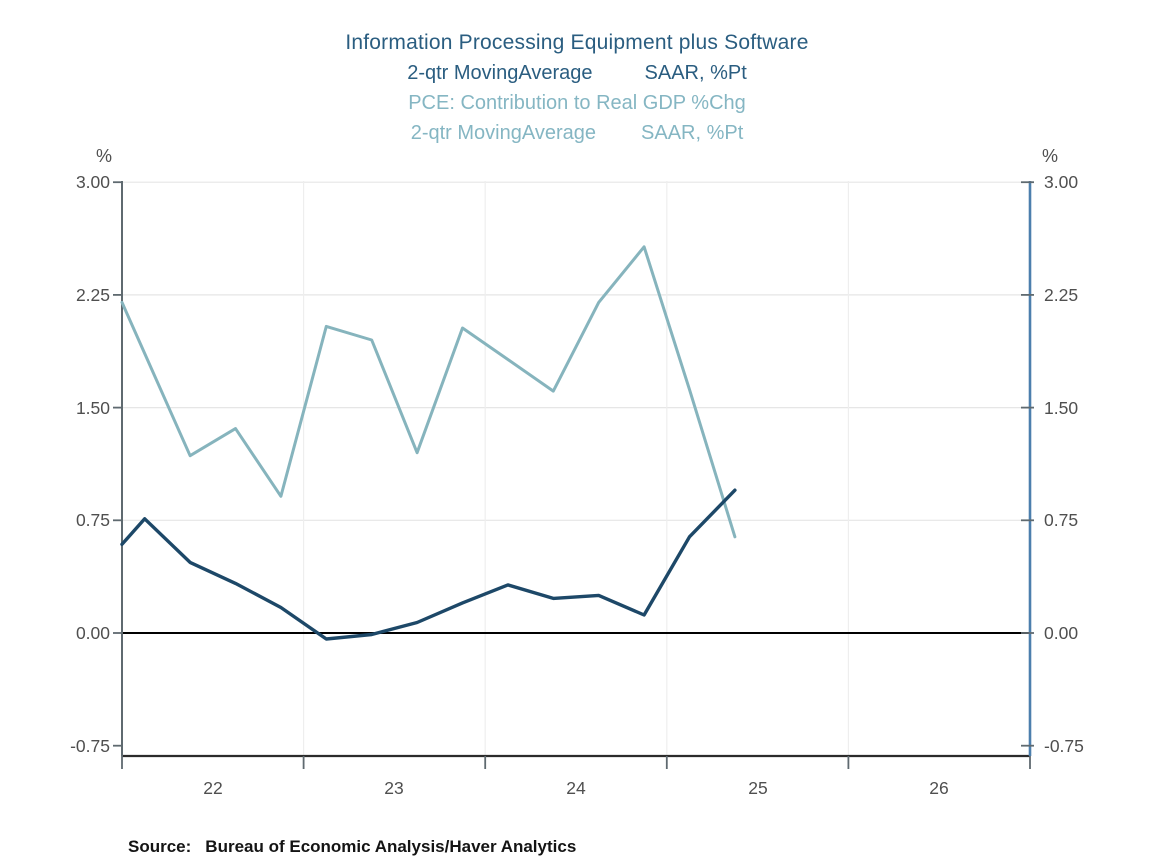  What do you see at coordinates (503, 133) in the screenshot?
I see `subtitle-moving-average-label: 2-qtr MovingAverage` at bounding box center [503, 133].